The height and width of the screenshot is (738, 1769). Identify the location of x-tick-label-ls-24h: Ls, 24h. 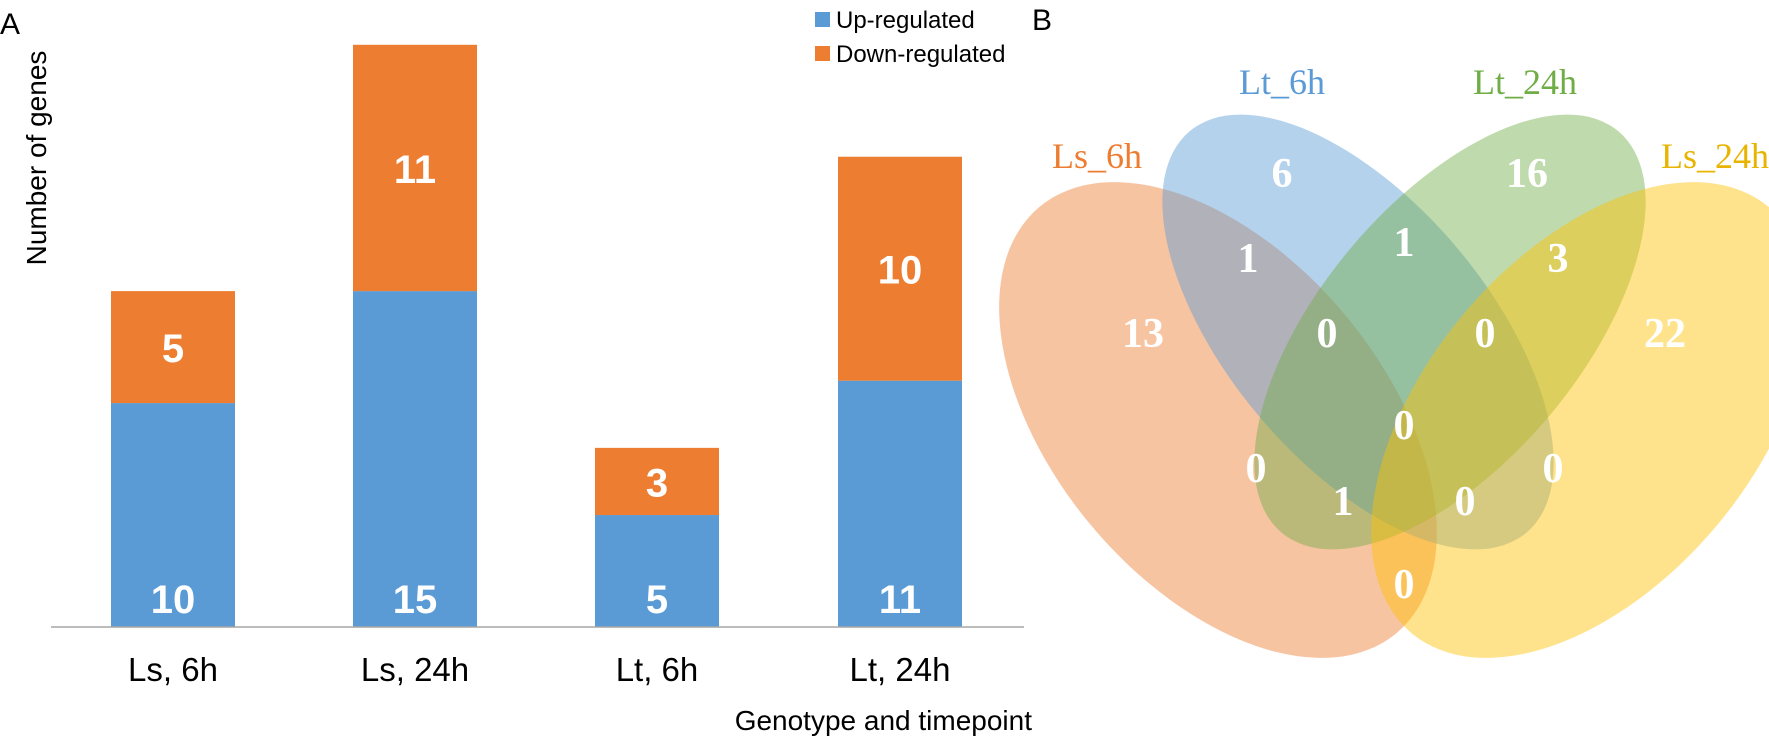
(415, 669).